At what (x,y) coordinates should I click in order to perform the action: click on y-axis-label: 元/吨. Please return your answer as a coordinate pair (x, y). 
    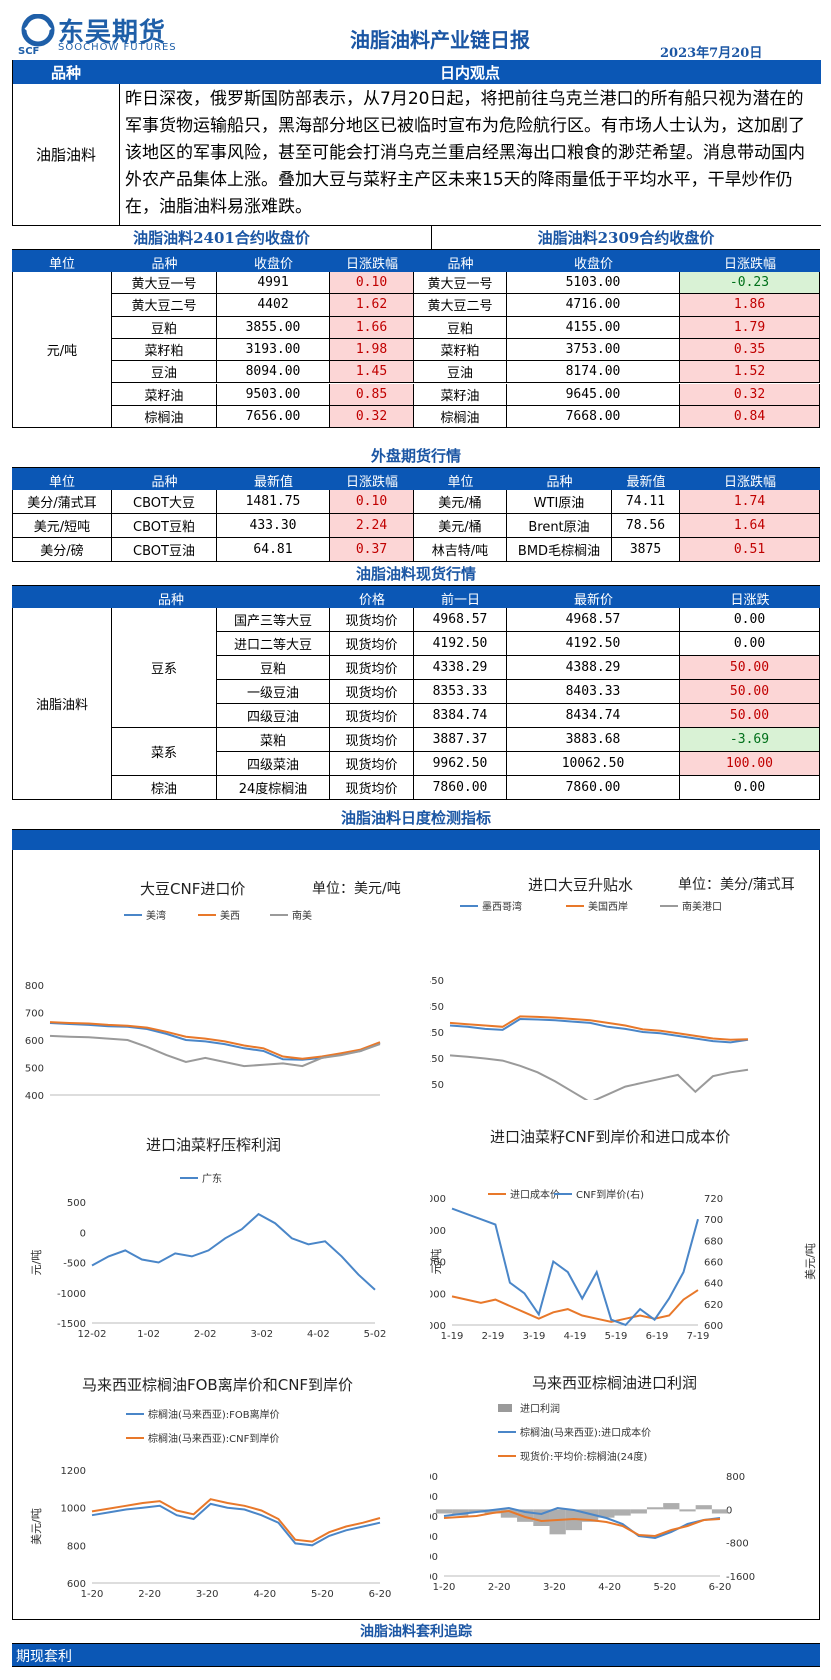
    Looking at the image, I should click on (436, 1262).